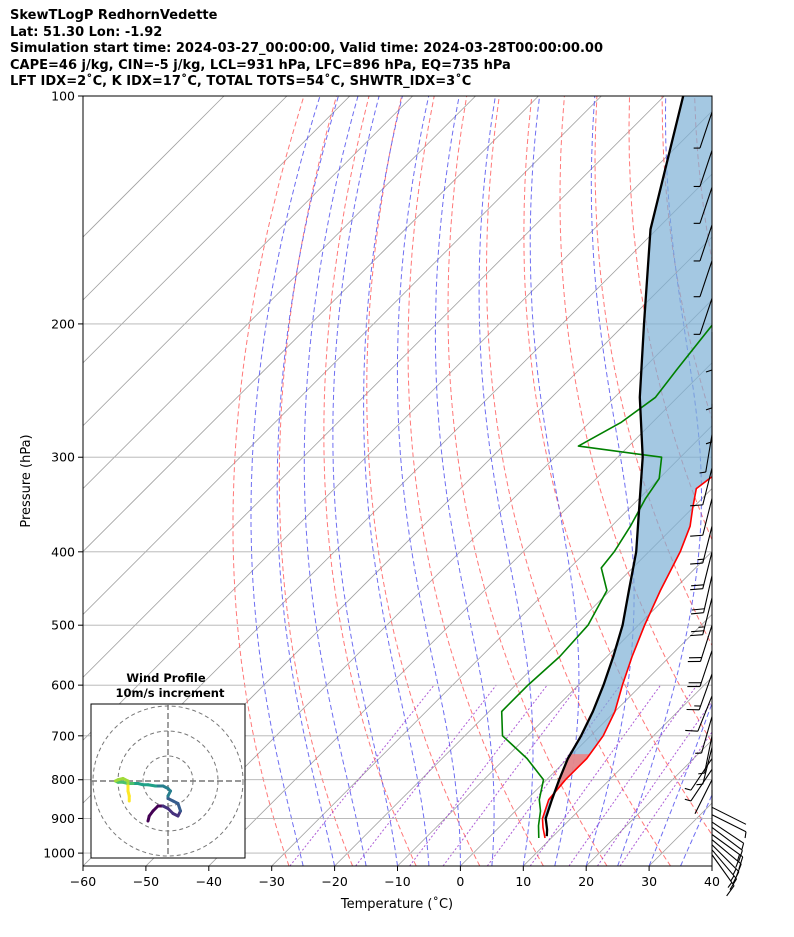  What do you see at coordinates (166, 678) in the screenshot?
I see `hodograph-title: Wind Profile` at bounding box center [166, 678].